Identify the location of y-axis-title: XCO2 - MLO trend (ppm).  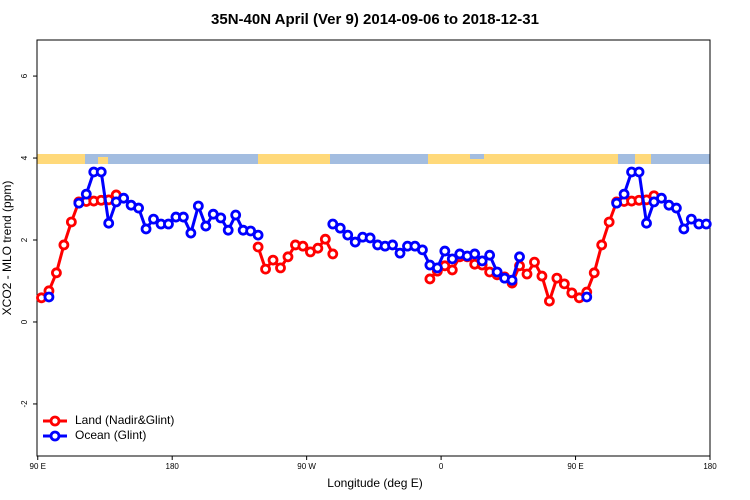
(7, 248).